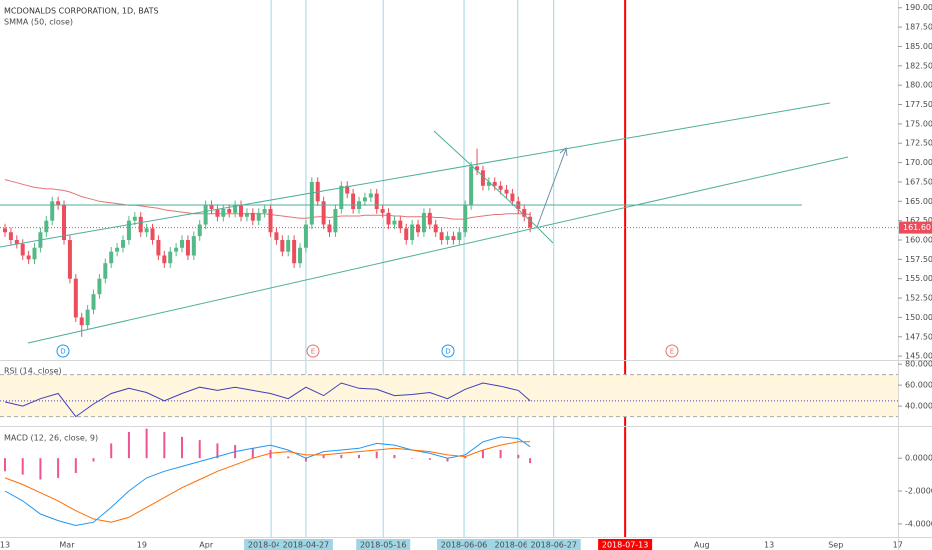  Describe the element at coordinates (67, 545) in the screenshot. I see `x-tick-label: Mar` at that location.